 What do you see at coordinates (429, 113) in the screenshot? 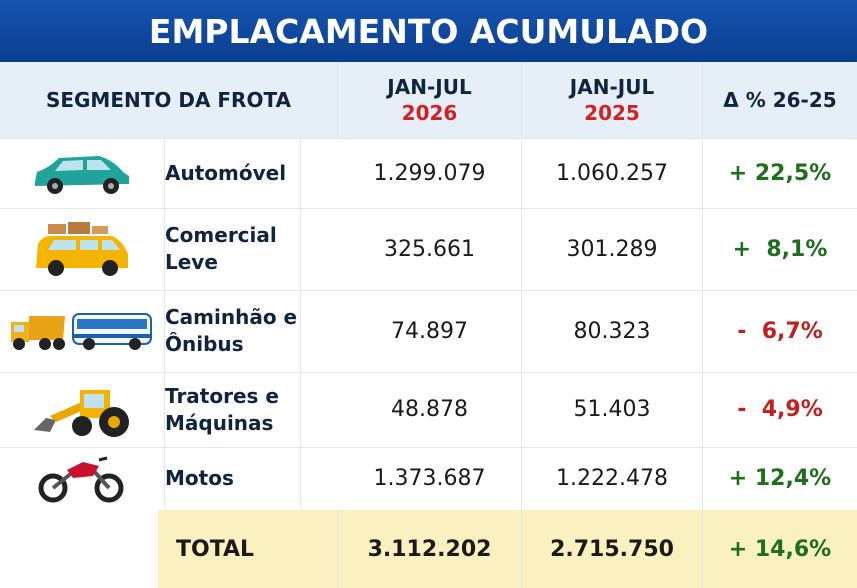
I see `header-year: 2026` at bounding box center [429, 113].